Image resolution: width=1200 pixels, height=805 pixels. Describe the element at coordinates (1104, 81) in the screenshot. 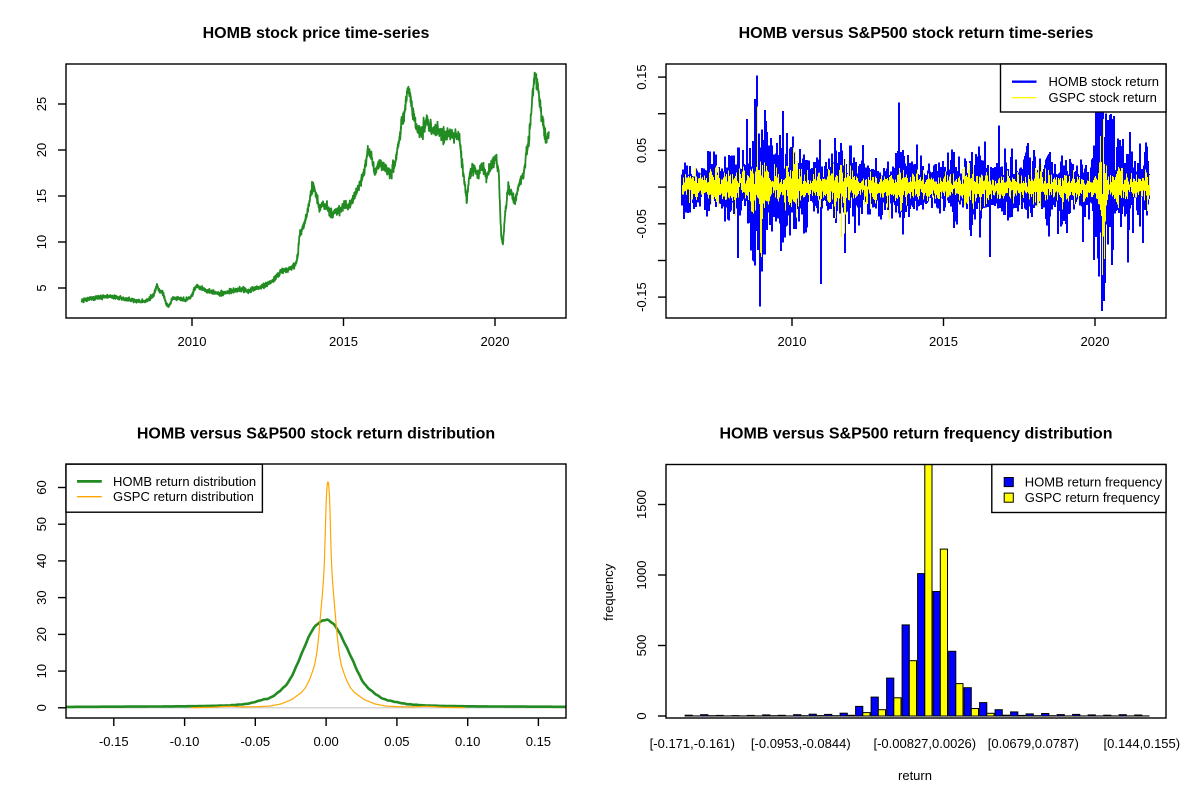

I see `svg-text: HOMB stock return` at that location.